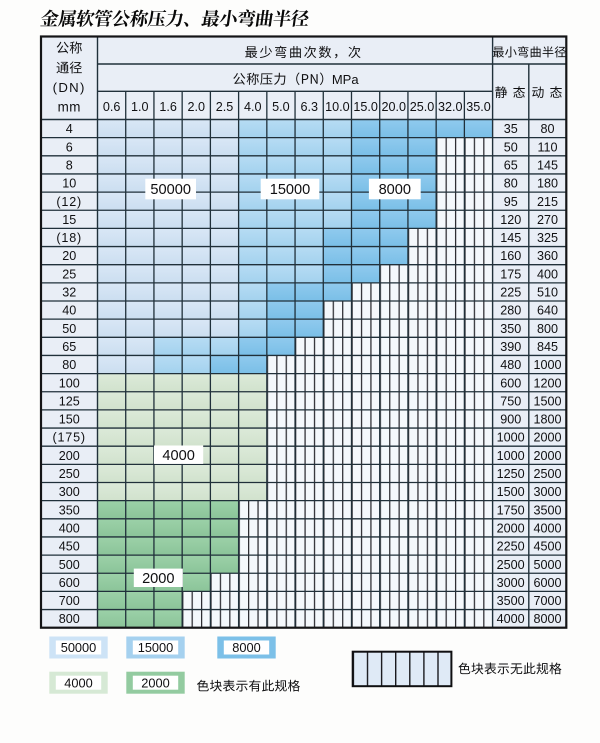 The height and width of the screenshot is (743, 600). Describe the element at coordinates (547, 184) in the screenshot. I see `svg-text: 180` at that location.